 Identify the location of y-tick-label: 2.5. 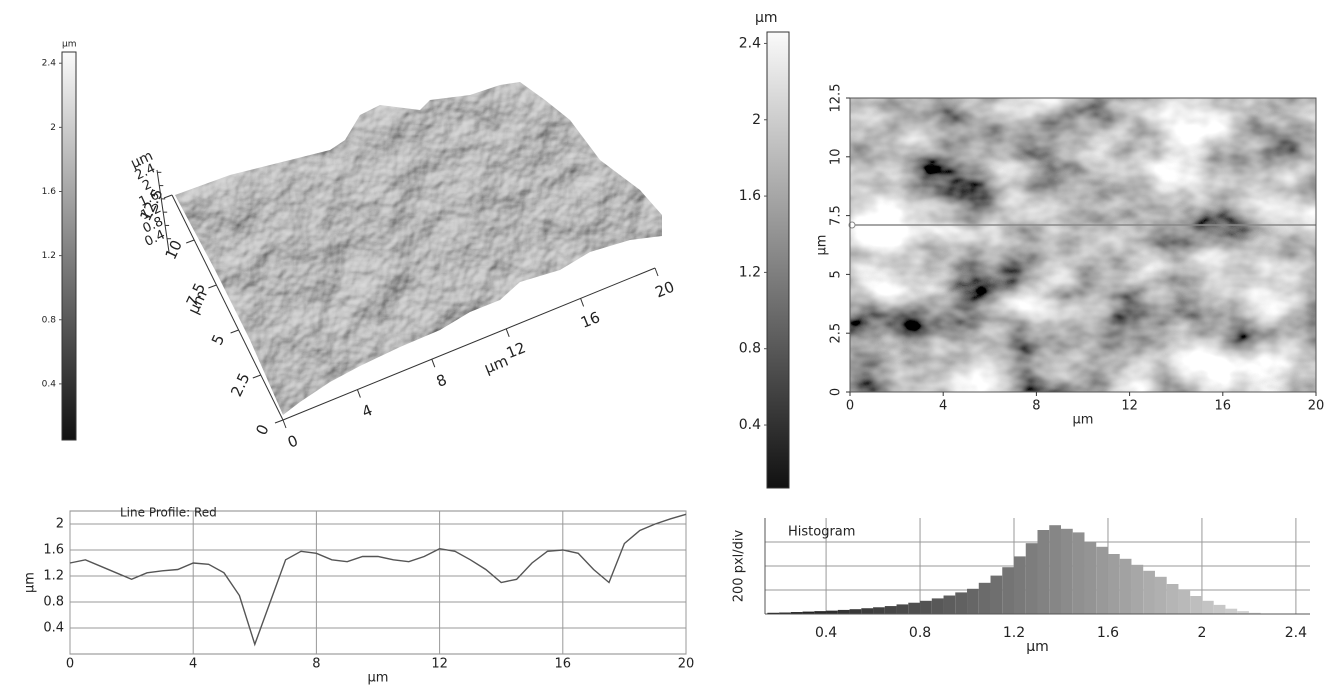
(240, 384).